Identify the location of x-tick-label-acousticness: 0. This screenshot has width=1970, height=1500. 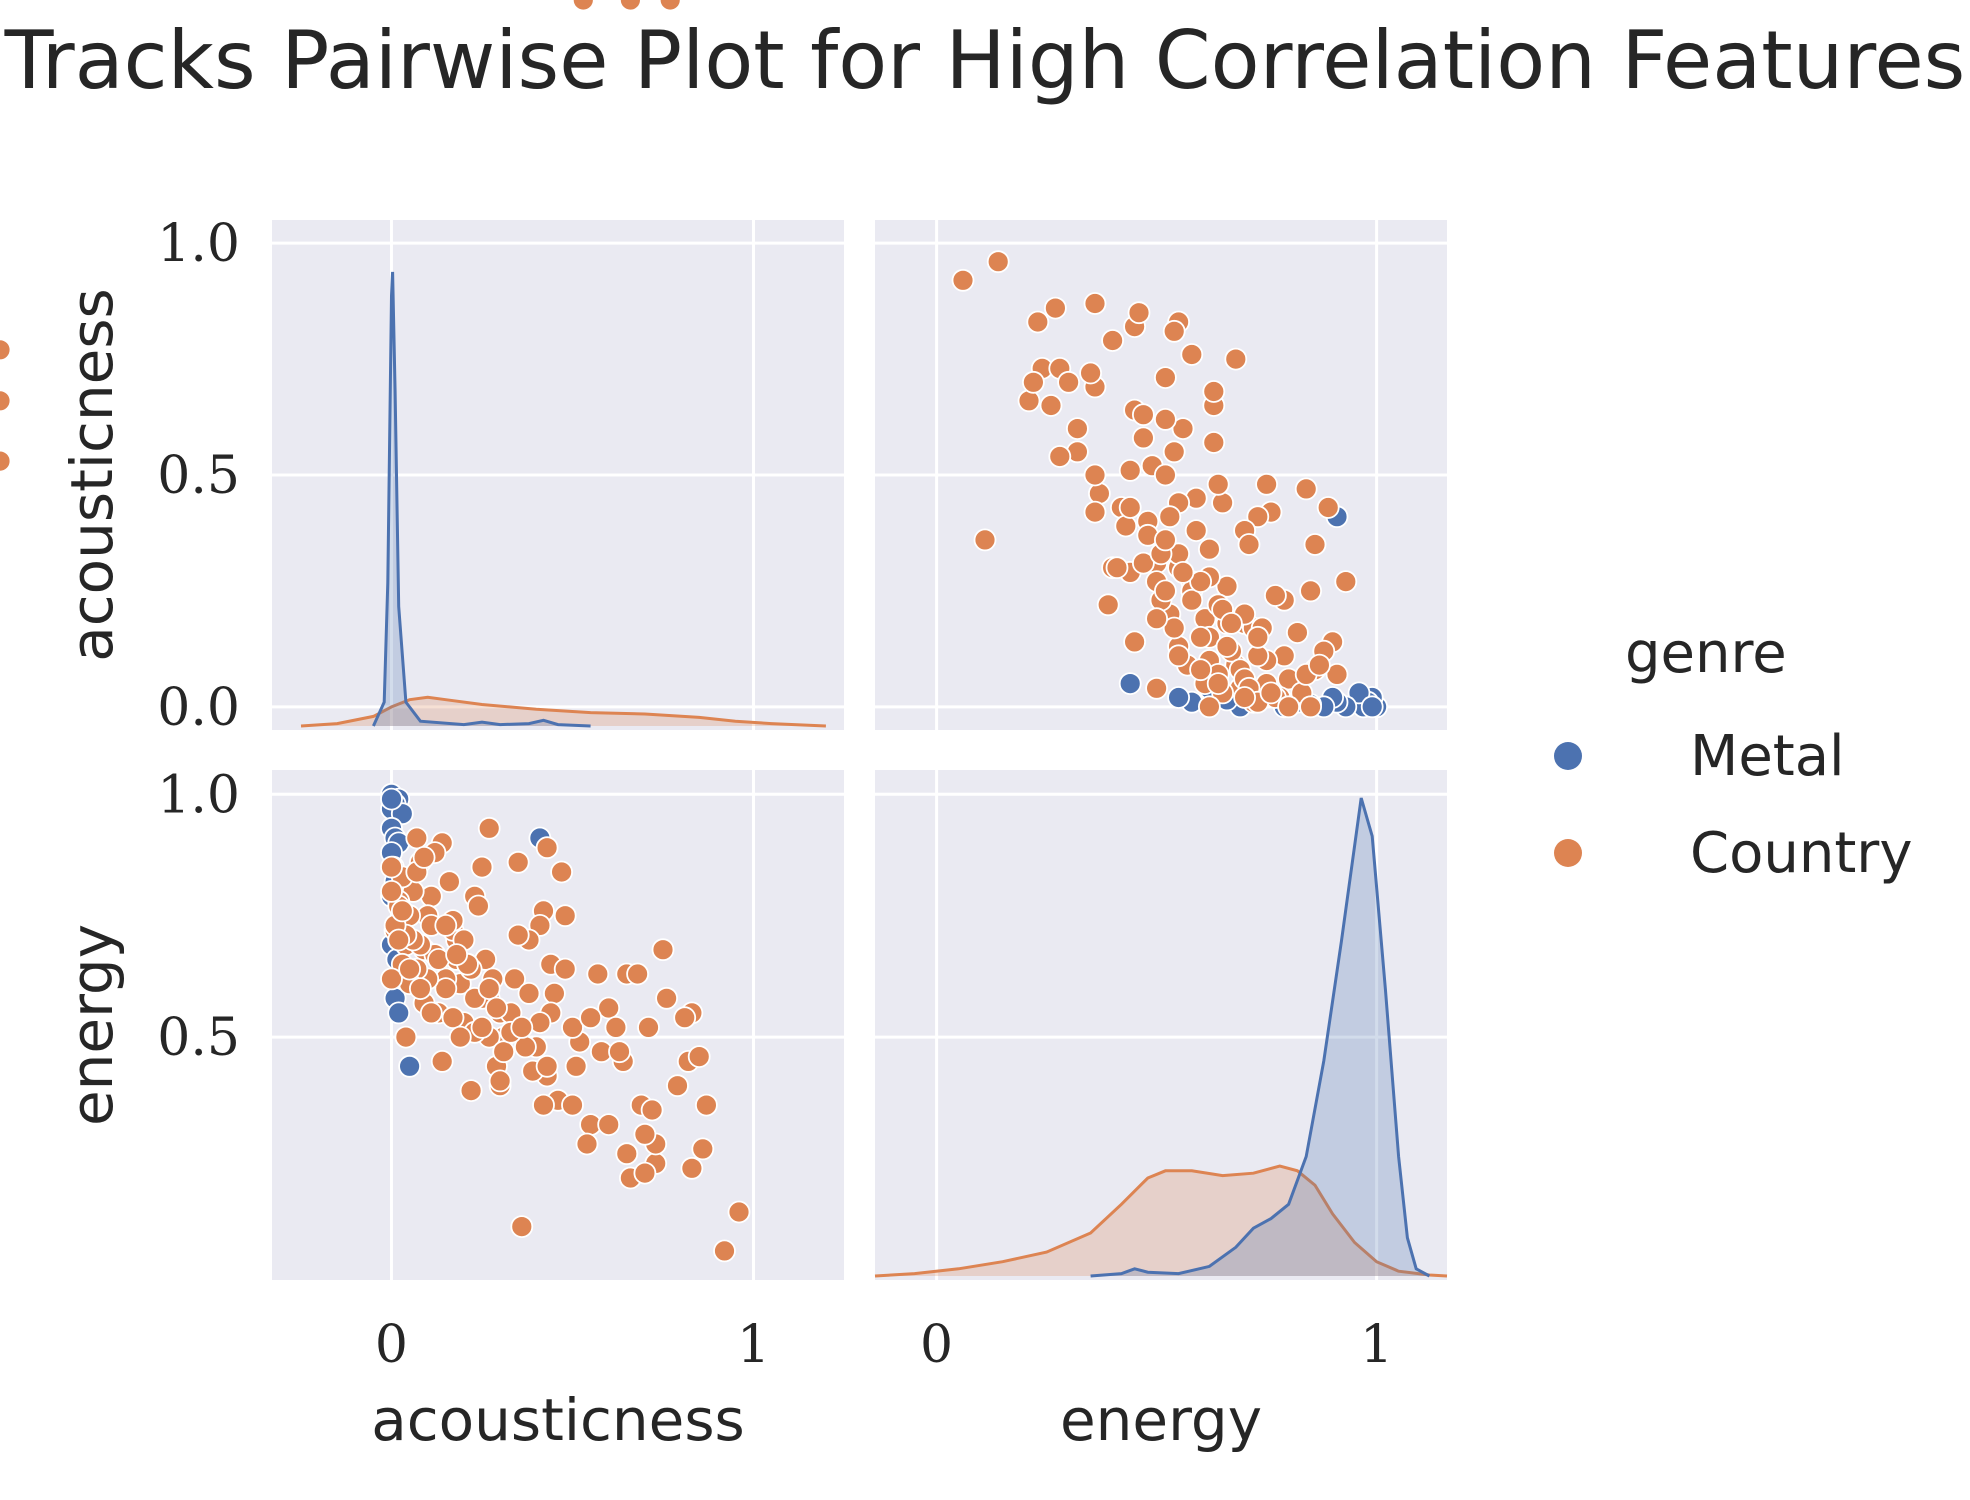
(391, 1345).